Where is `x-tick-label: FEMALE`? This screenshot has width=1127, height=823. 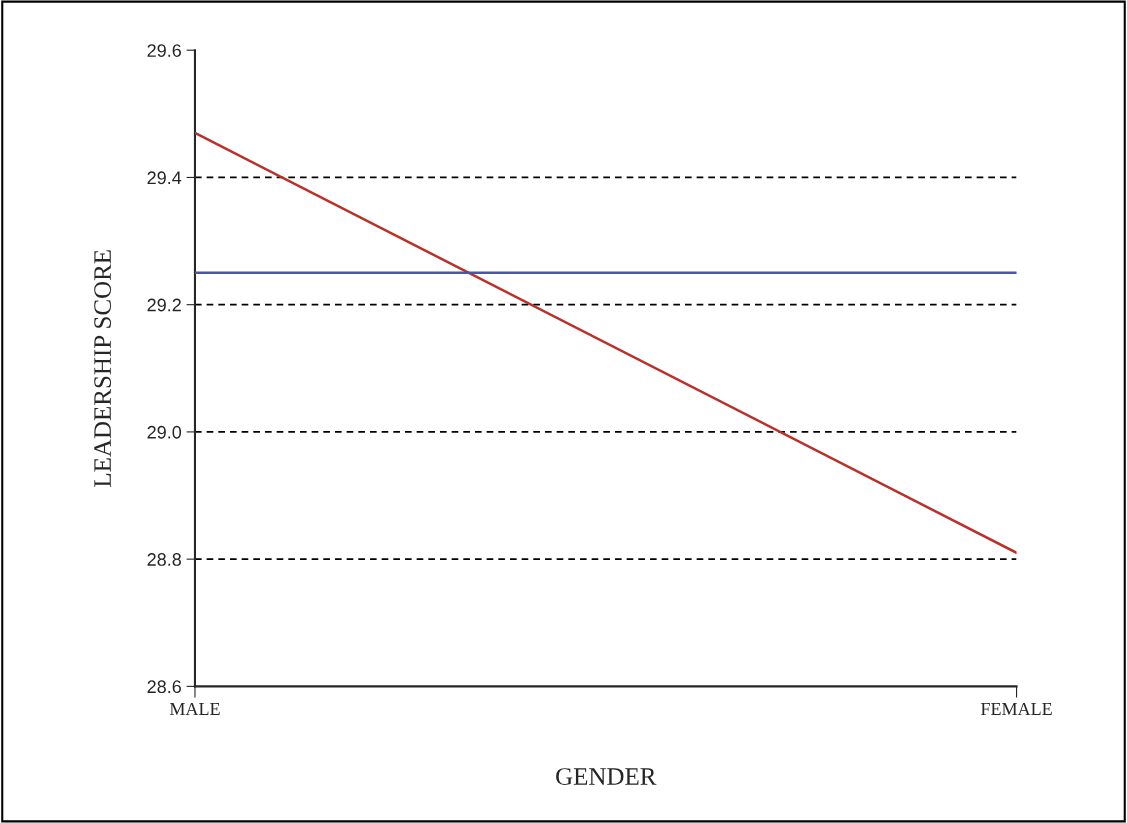 x-tick-label: FEMALE is located at coordinates (1016, 708).